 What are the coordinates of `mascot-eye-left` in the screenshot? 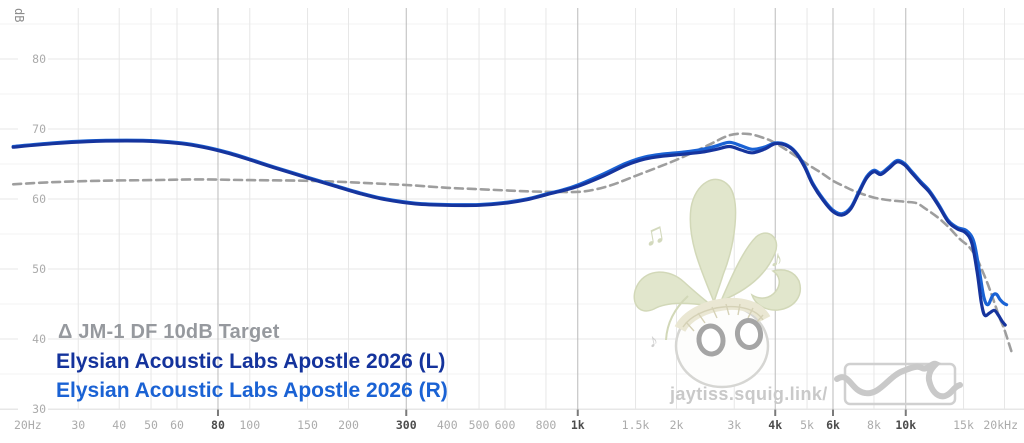 It's located at (711, 340).